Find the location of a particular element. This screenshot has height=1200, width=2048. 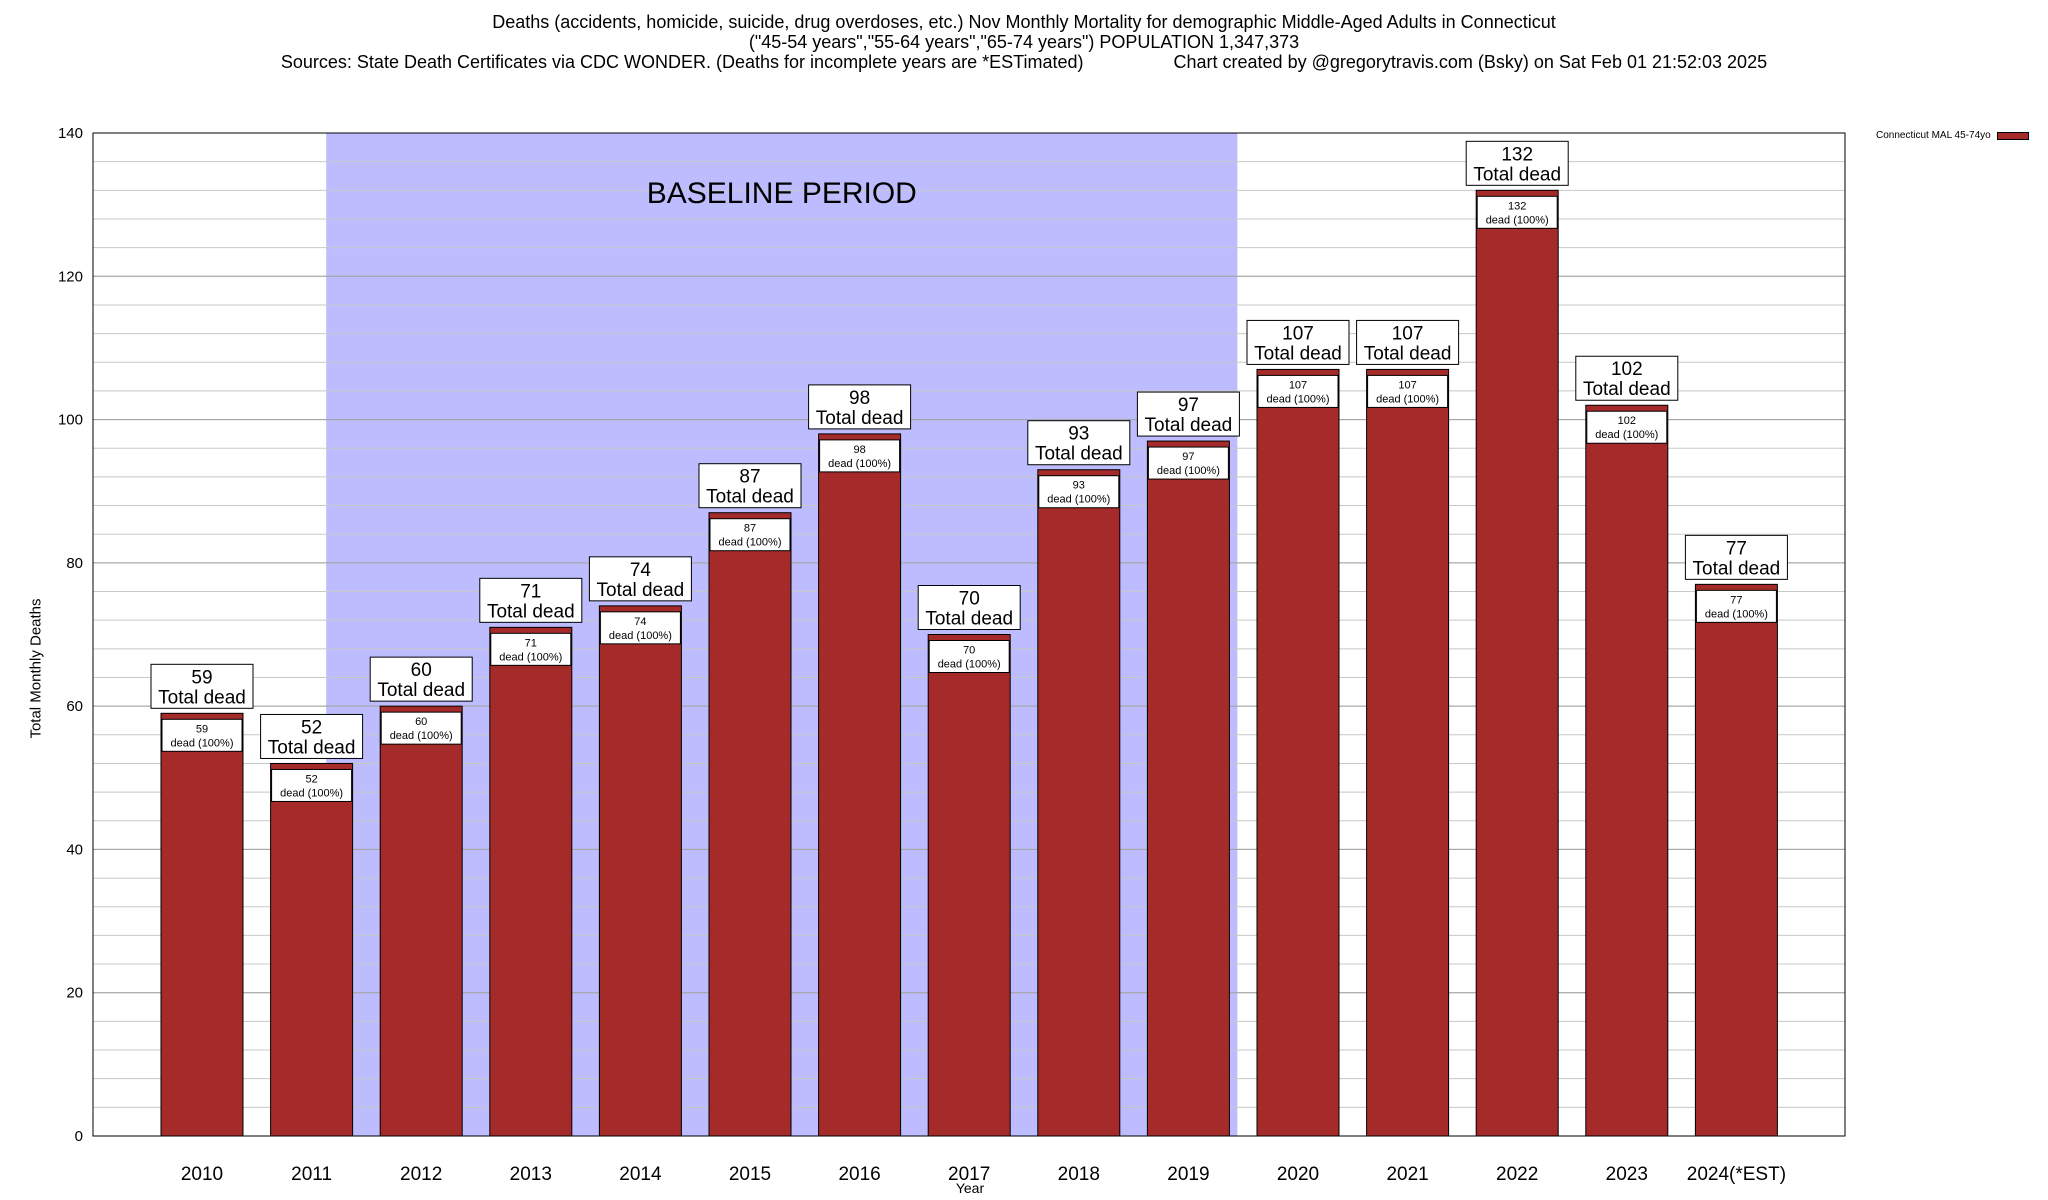

baseline-region-label: BASELINE PERIOD is located at coordinates (782, 193).